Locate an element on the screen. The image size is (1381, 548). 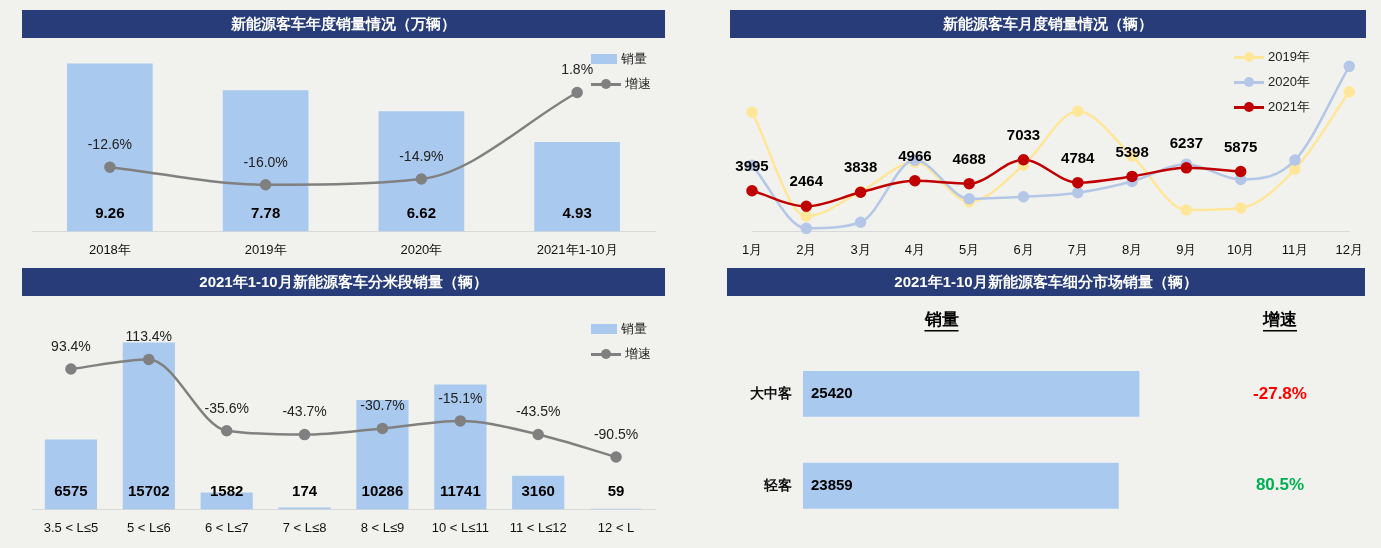
x-tick-label: 5月 is located at coordinates (969, 249).